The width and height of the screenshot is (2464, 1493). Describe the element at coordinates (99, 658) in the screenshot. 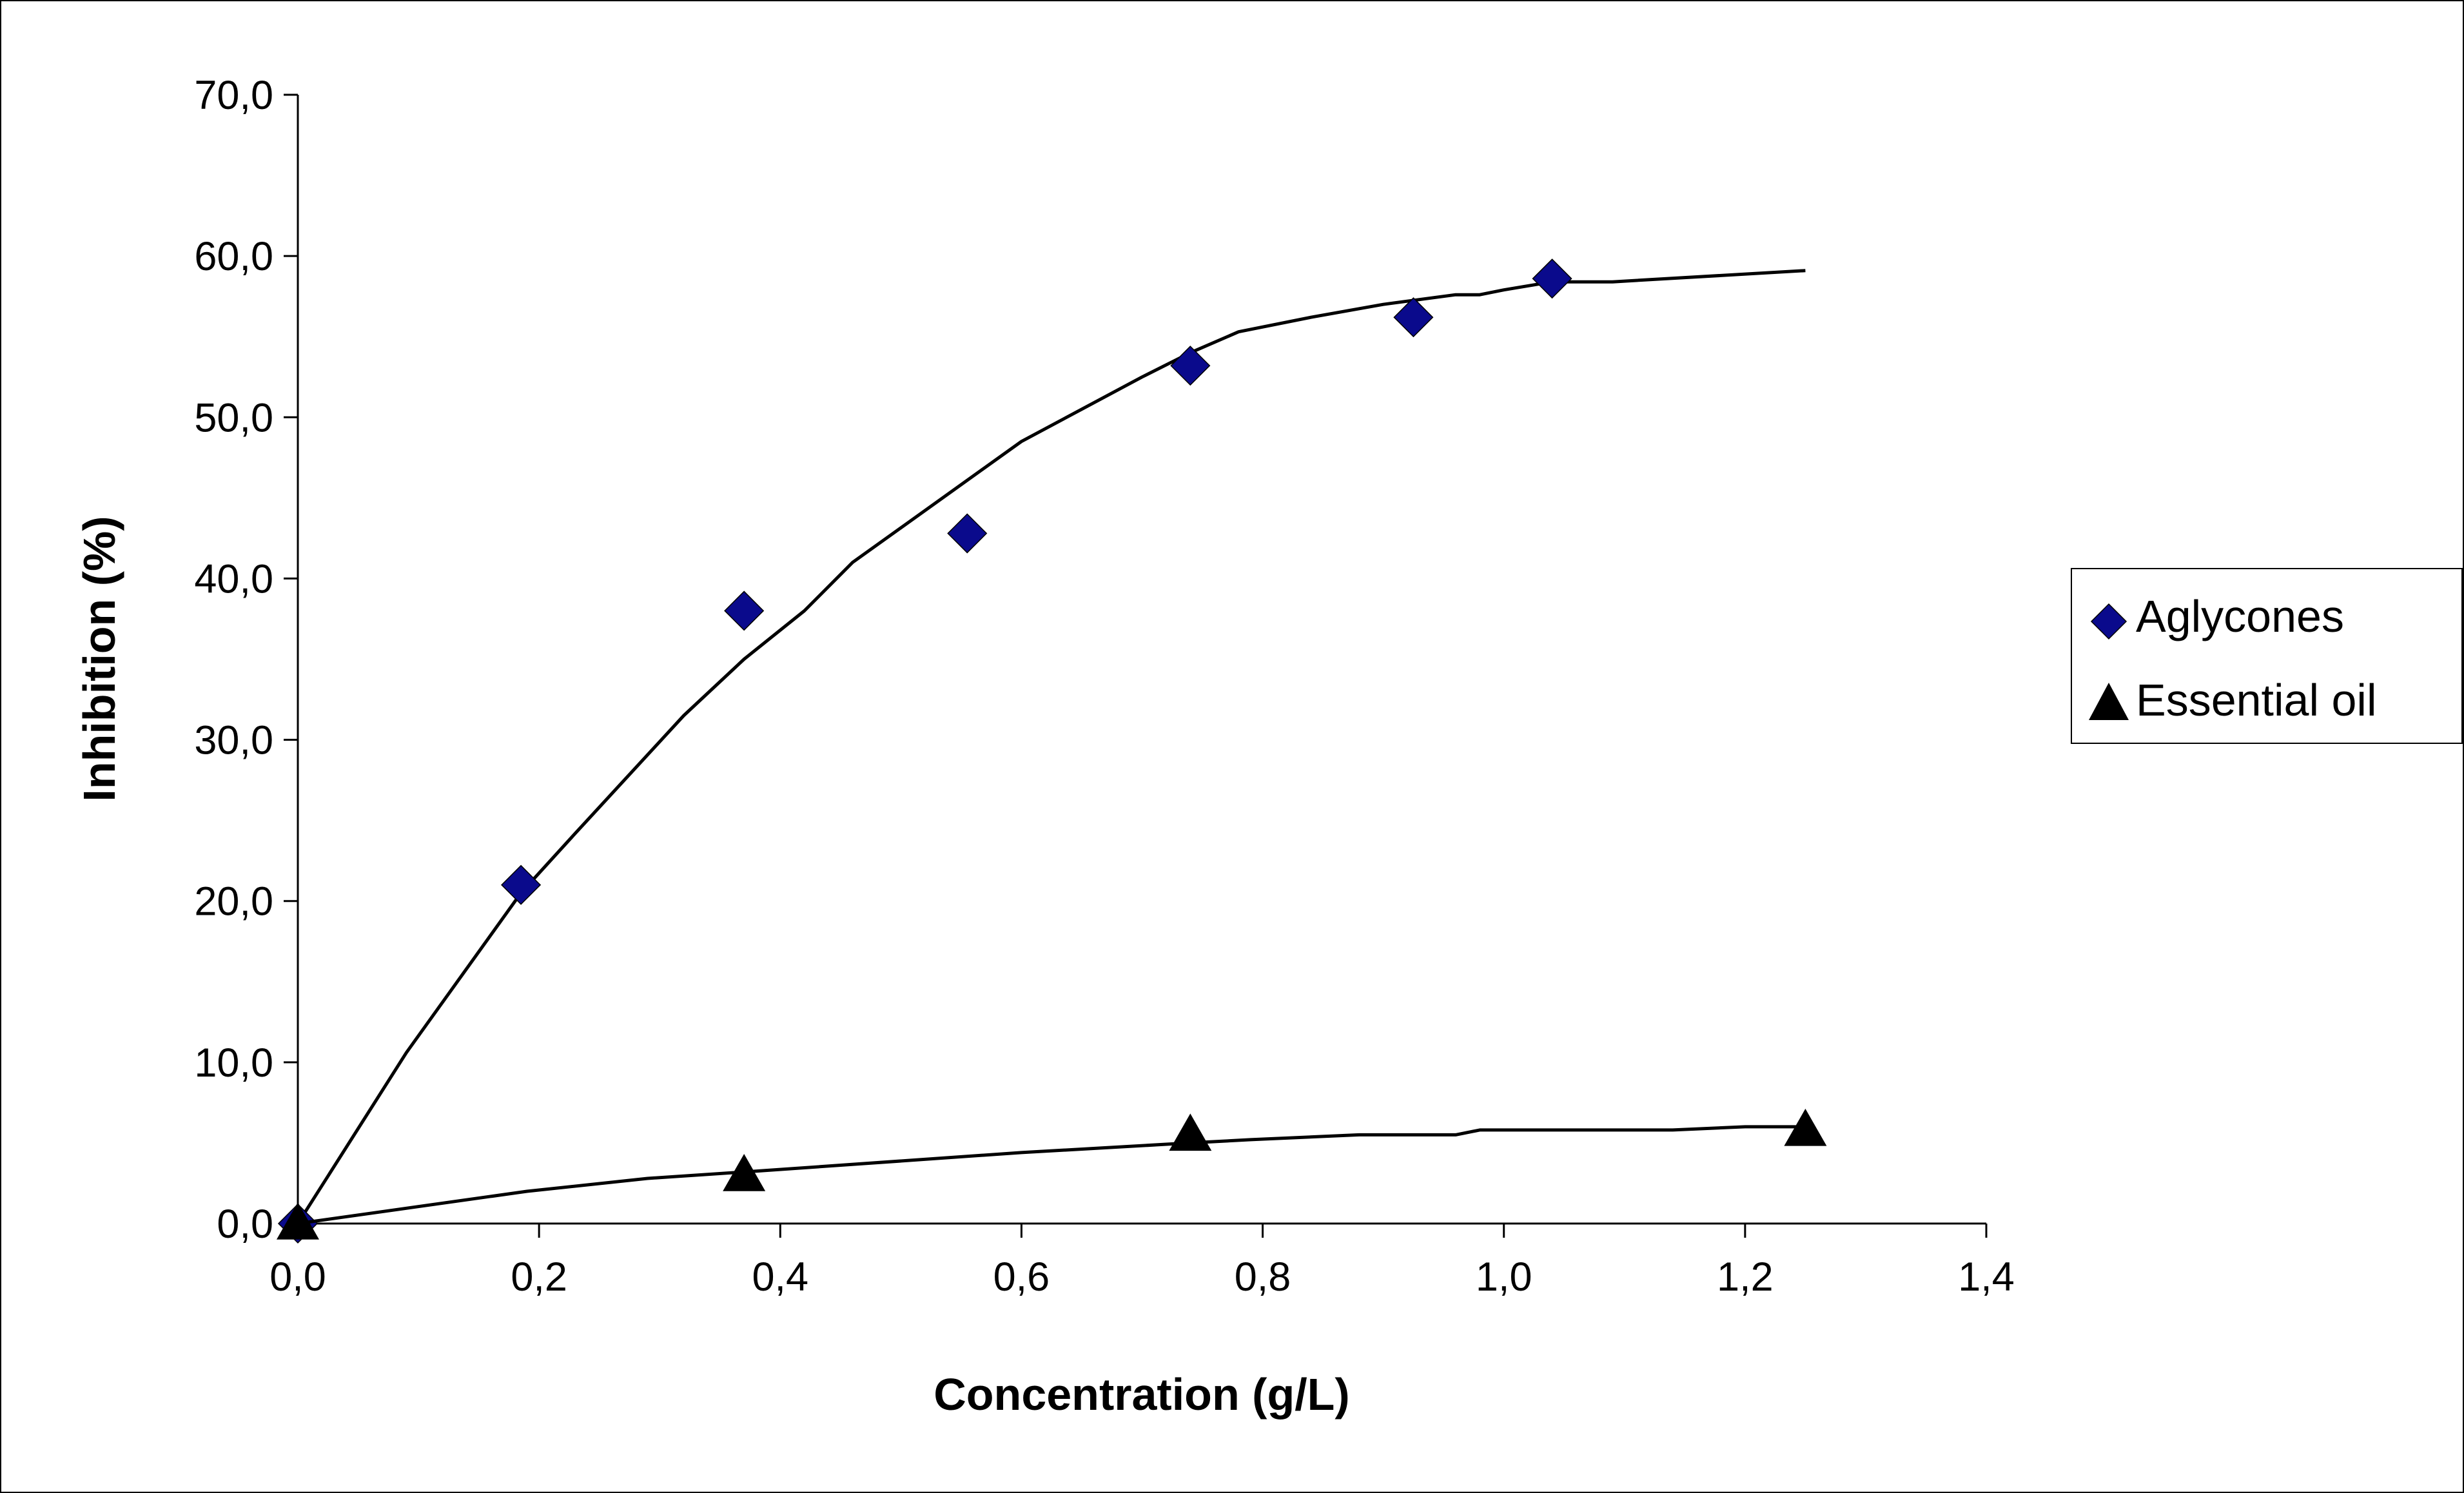

I see `y-axis-title: Inhibition (%)` at that location.